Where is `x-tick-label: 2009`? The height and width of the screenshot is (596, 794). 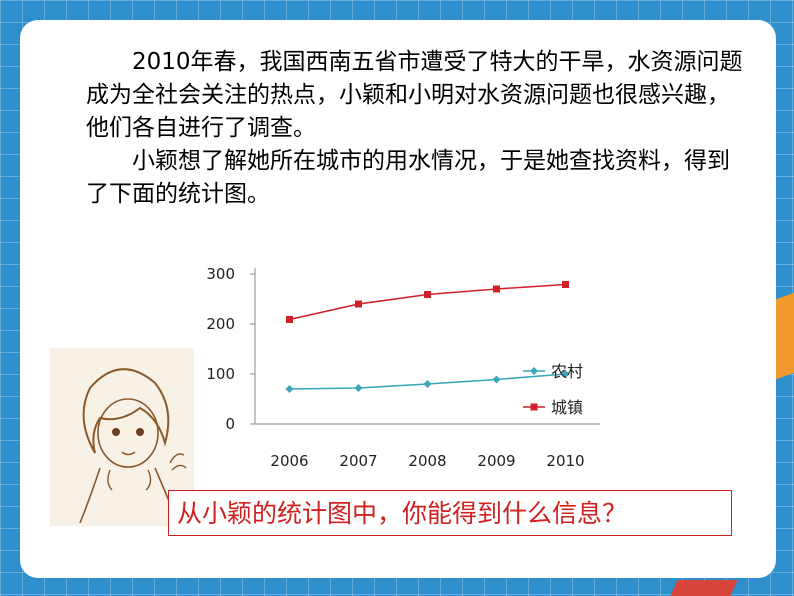
x-tick-label: 2009 is located at coordinates (496, 461).